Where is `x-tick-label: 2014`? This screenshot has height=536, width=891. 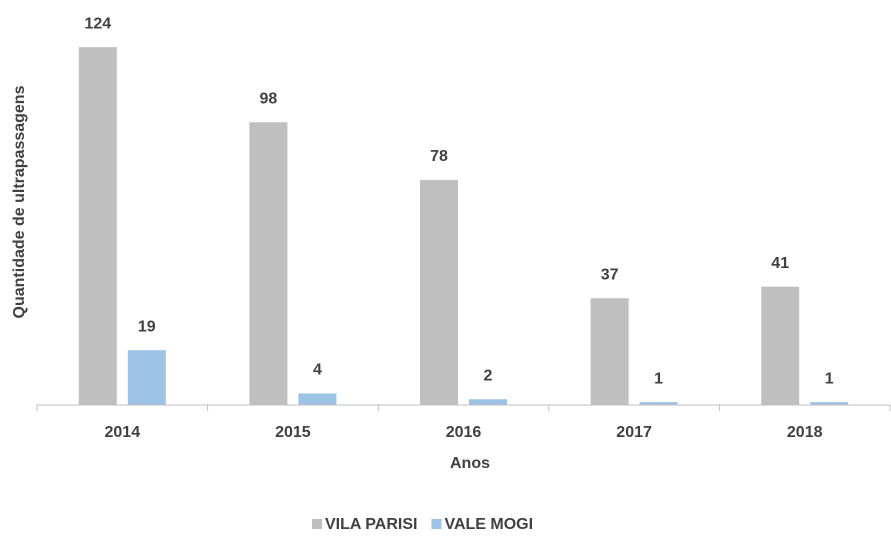
x-tick-label: 2014 is located at coordinates (123, 432).